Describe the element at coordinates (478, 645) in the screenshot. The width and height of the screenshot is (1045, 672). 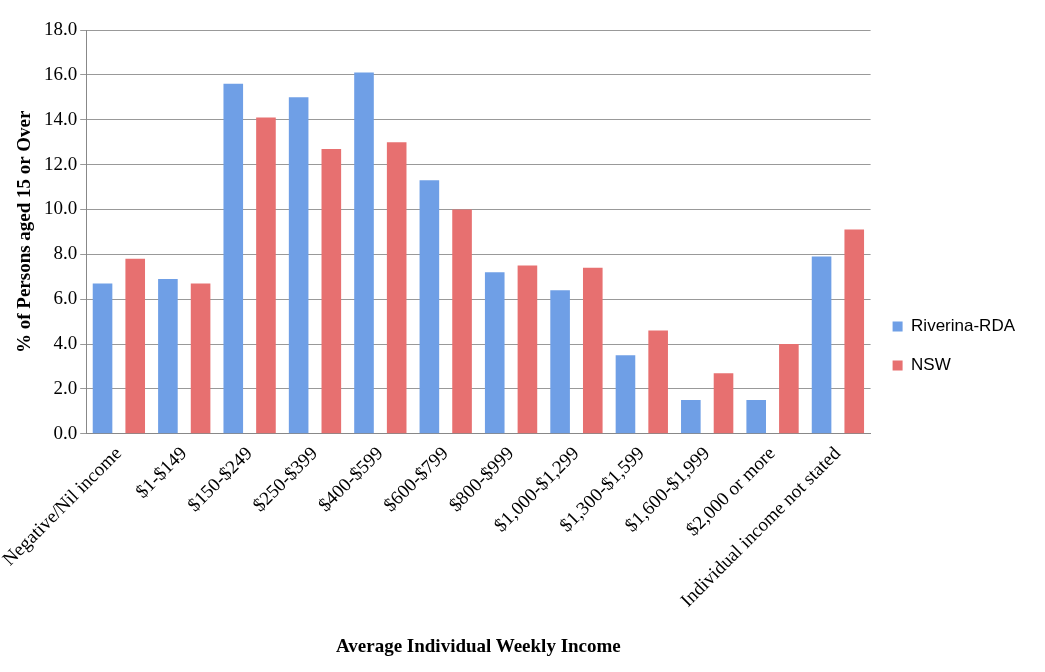
I see `x-axis-title: Average Individual Weekly Income` at that location.